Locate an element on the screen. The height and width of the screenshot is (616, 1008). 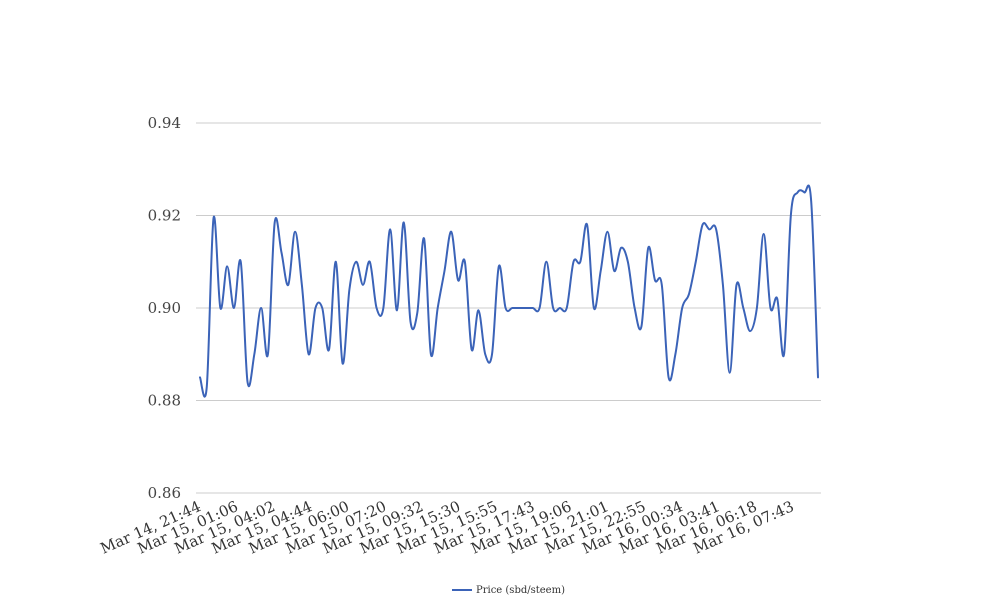
y-tick-label: 0.86 is located at coordinates (164, 493).